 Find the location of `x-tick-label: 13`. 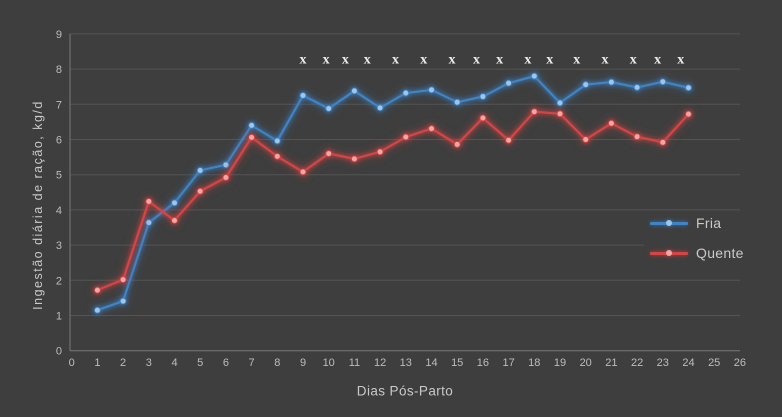

x-tick-label: 13 is located at coordinates (406, 363).